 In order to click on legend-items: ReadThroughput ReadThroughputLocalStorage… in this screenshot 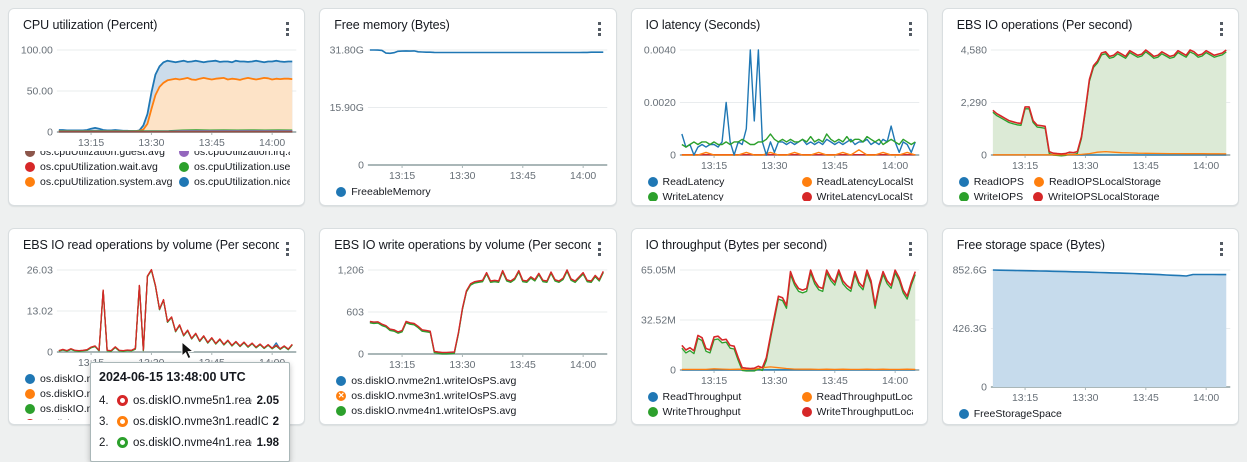, I will do `click(780, 404)`.